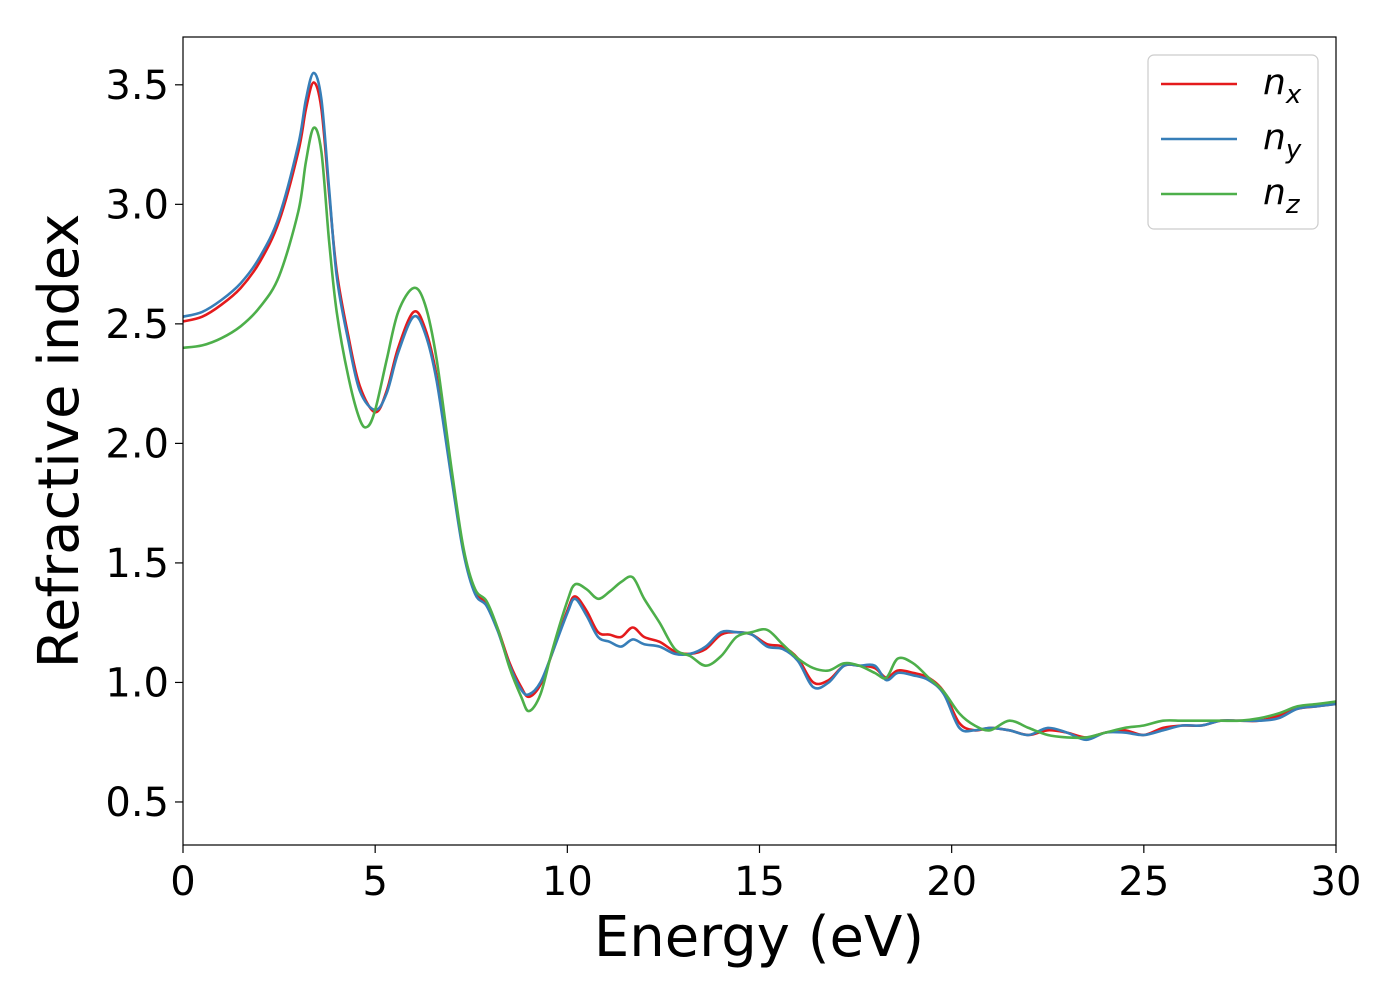 Image resolution: width=1400 pixels, height=1000 pixels. I want to click on y-tick-label: 0.5, so click(137, 803).